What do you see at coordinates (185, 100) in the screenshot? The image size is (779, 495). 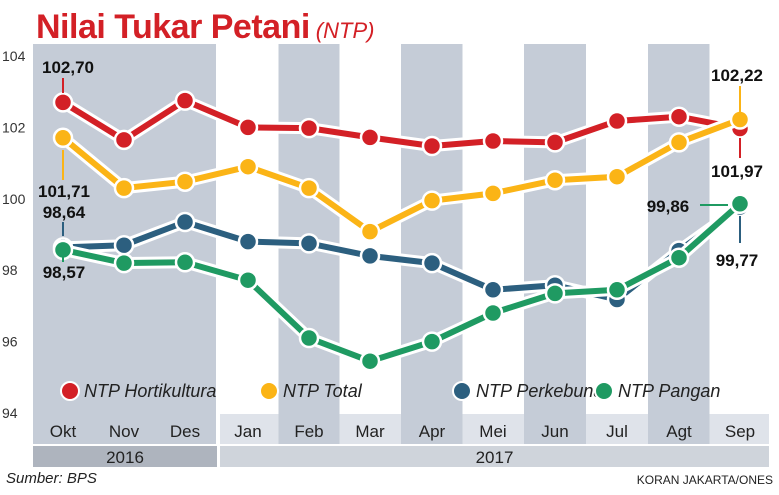 I see `data-point-ntp-hortikultura-des` at bounding box center [185, 100].